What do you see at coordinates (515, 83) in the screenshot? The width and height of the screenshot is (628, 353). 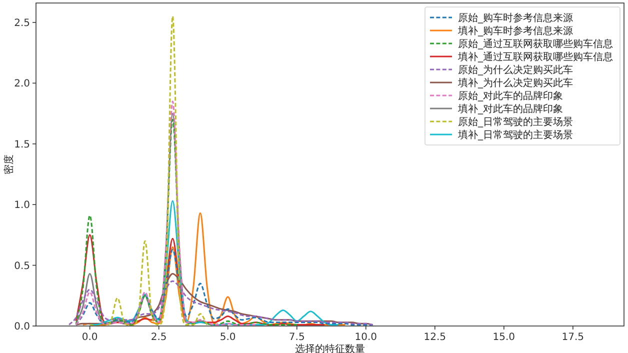 I see `legend-label: 填补_为什么决定购买此车` at bounding box center [515, 83].